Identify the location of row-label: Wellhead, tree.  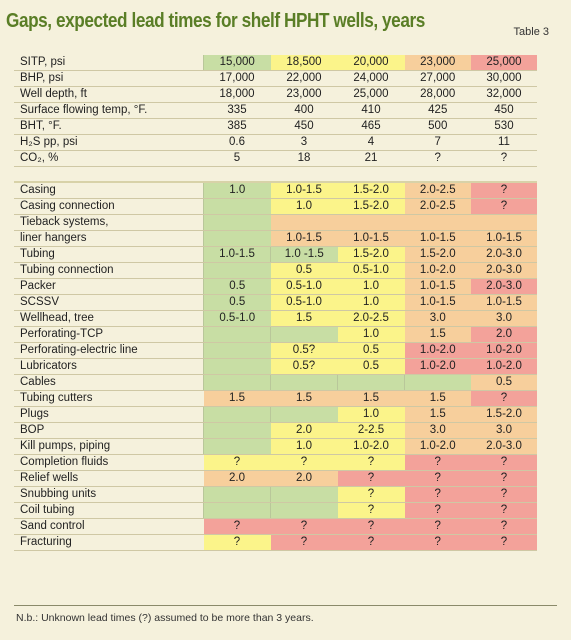
(109, 318).